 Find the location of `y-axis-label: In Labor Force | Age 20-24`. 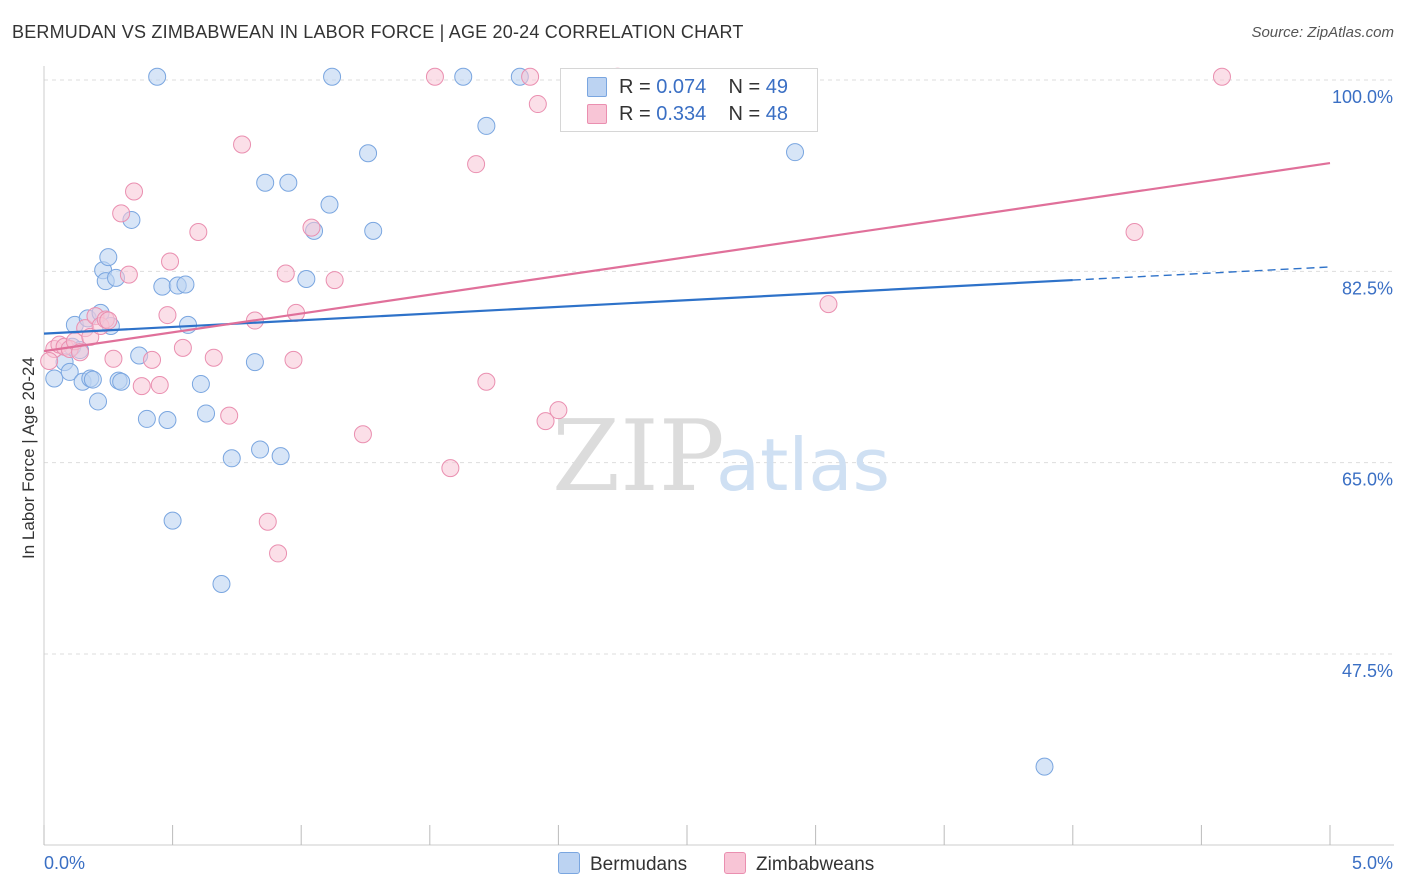

y-axis-label: In Labor Force | Age 20-24 is located at coordinates (28, 458).